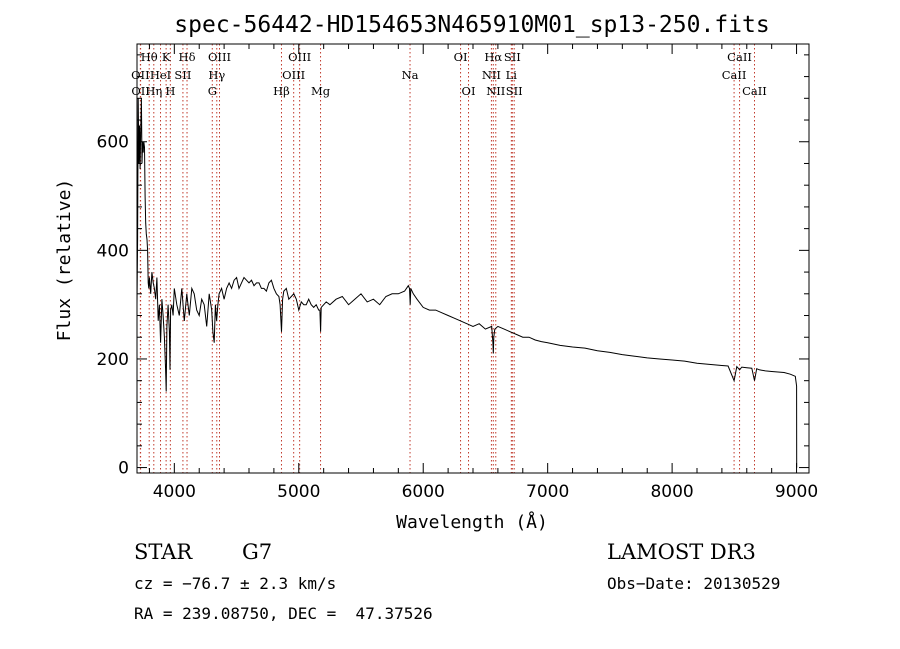 The width and height of the screenshot is (900, 649). What do you see at coordinates (187, 57) in the screenshot?
I see `spectral-line-label: Hδ` at bounding box center [187, 57].